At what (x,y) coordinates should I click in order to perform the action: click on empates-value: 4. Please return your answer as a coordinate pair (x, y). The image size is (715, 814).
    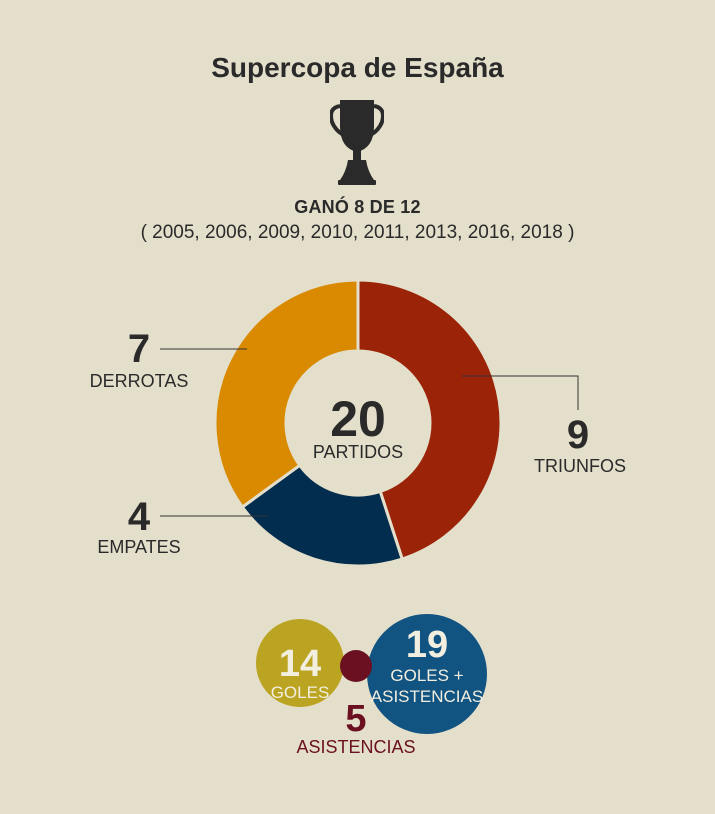
    Looking at the image, I should click on (139, 517).